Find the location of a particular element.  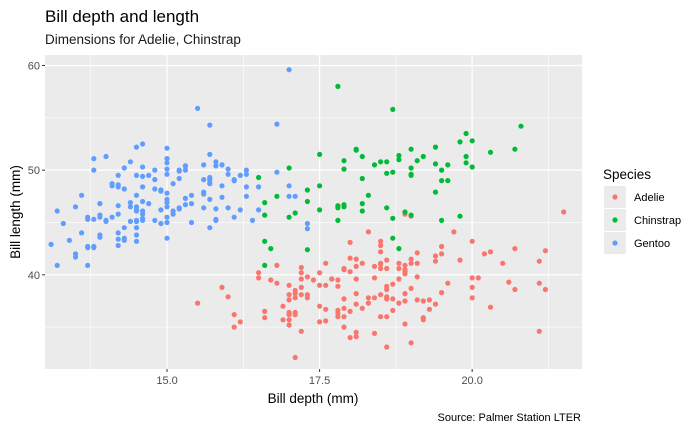

y-tick-label: 60 is located at coordinates (34, 66).